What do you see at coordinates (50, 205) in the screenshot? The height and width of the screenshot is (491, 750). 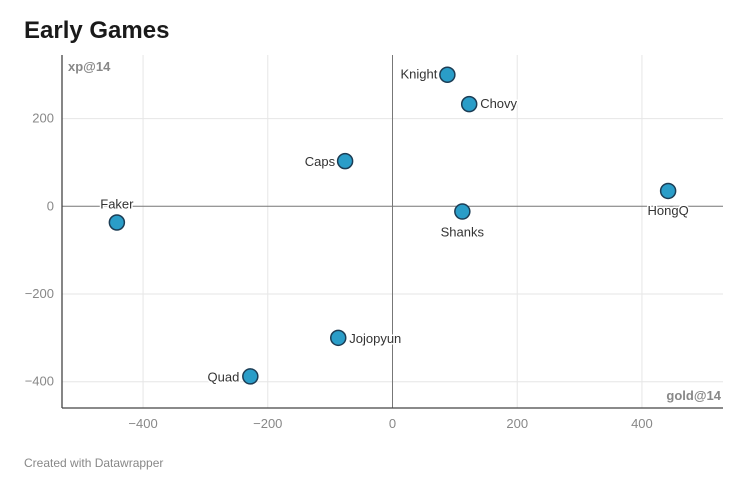 I see `y-tick-label: 0` at bounding box center [50, 205].